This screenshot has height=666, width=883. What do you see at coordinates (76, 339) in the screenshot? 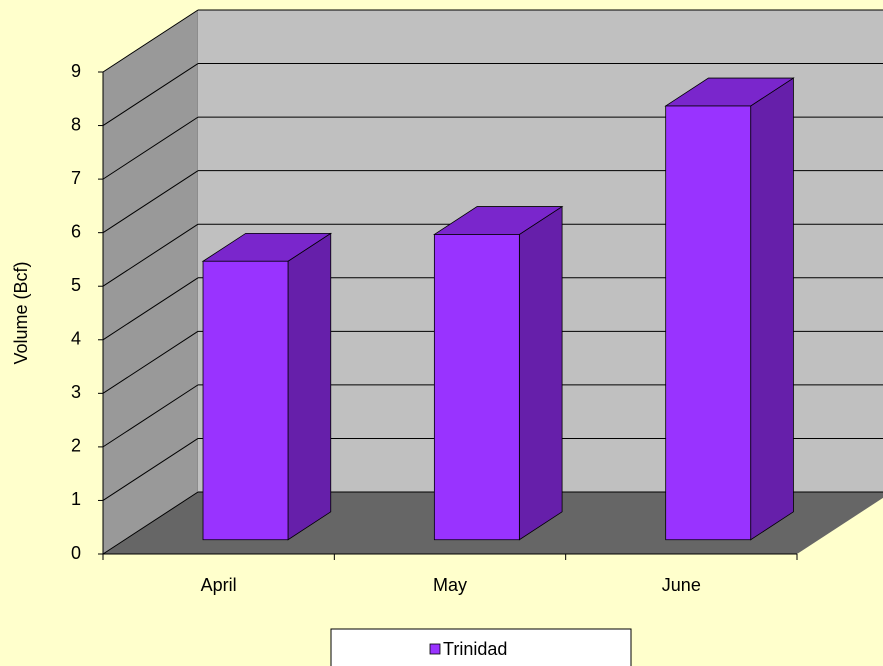
I see `y-tick-label: 4` at bounding box center [76, 339].